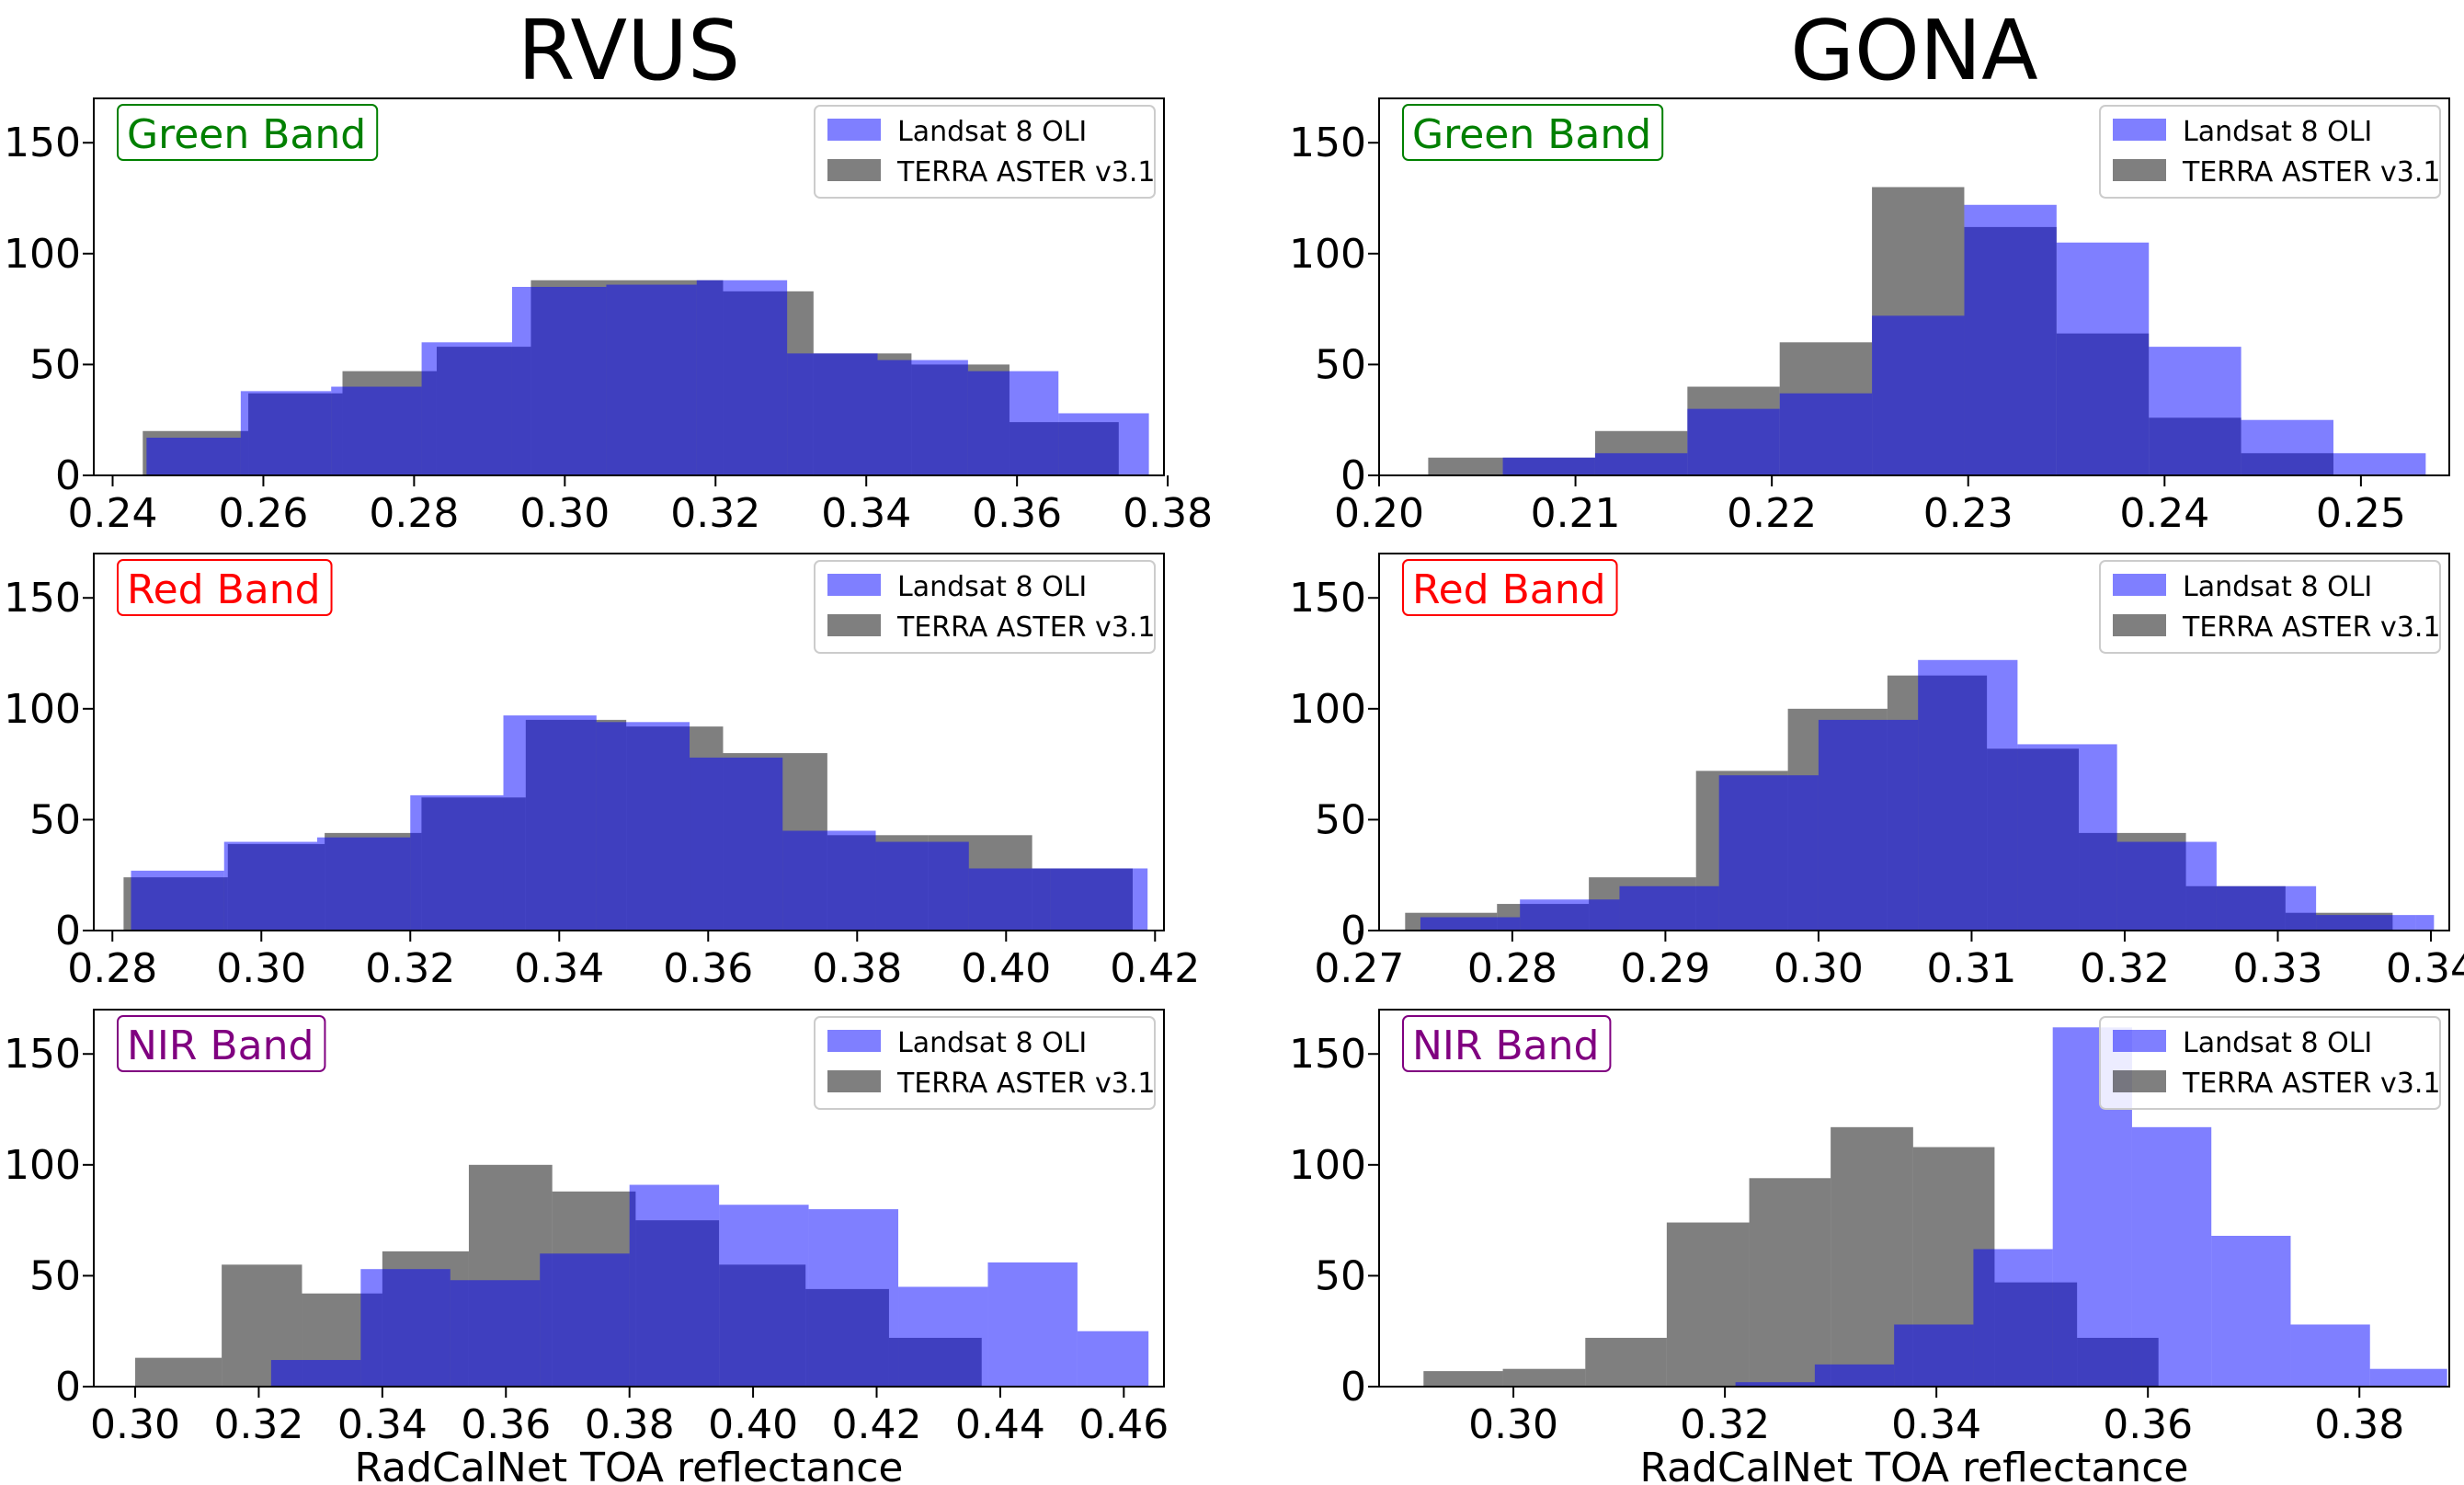 The image size is (2464, 1485). I want to click on gona-column-title: GONA, so click(1914, 51).